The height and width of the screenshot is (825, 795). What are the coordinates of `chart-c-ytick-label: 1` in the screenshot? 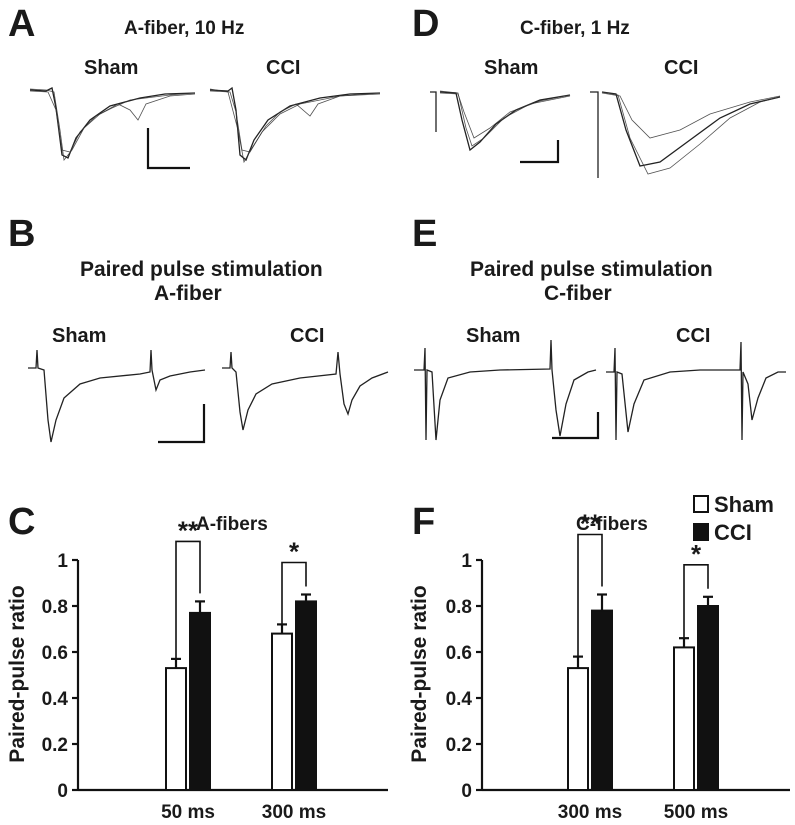 It's located at (62, 561).